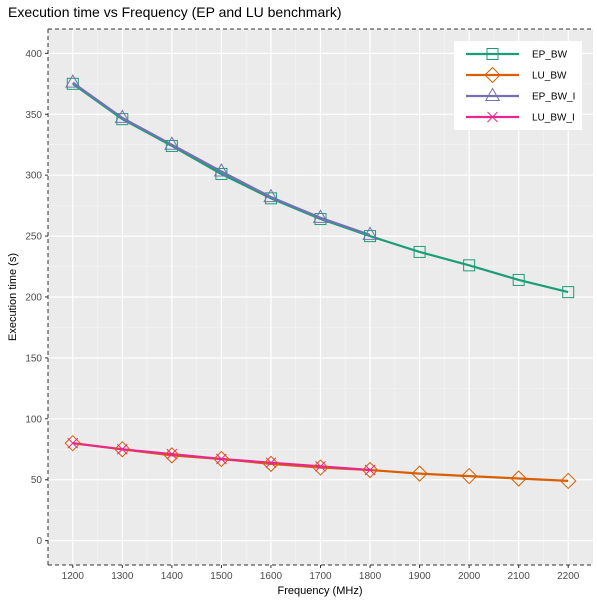 Image resolution: width=597 pixels, height=601 pixels. What do you see at coordinates (553, 118) in the screenshot?
I see `legend-label: LU_BW_I` at bounding box center [553, 118].